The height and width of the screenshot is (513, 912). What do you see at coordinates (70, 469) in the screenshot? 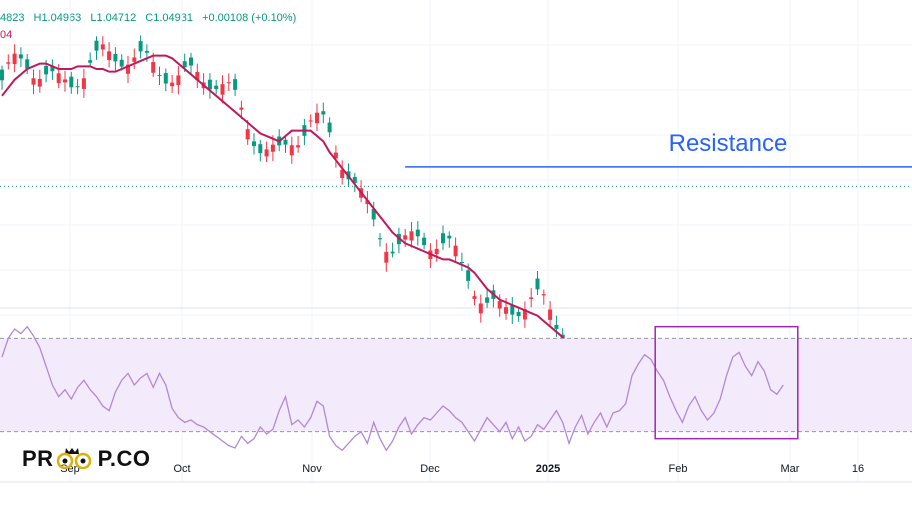
I see `x-tick-label: Sep` at bounding box center [70, 469].